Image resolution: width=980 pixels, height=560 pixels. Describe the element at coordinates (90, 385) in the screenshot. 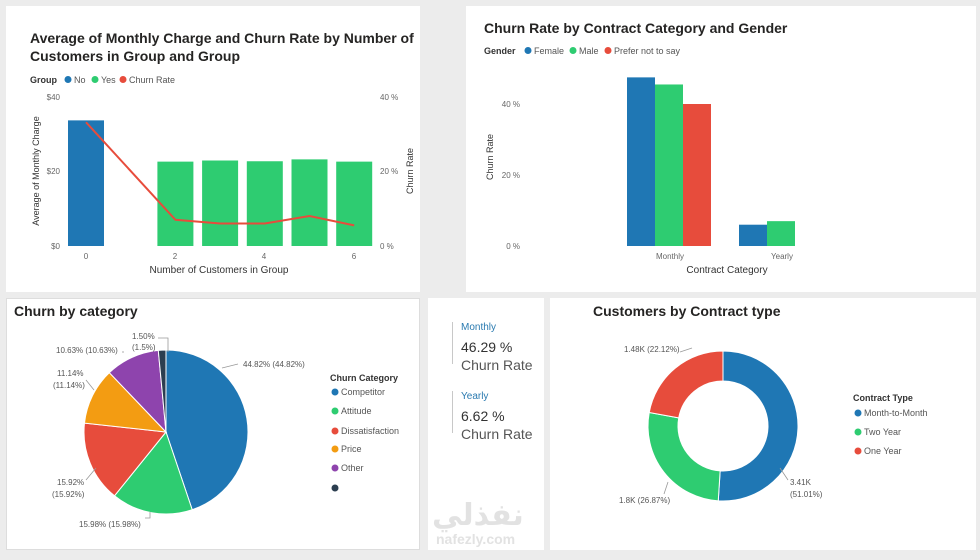

I see `leader-price` at that location.